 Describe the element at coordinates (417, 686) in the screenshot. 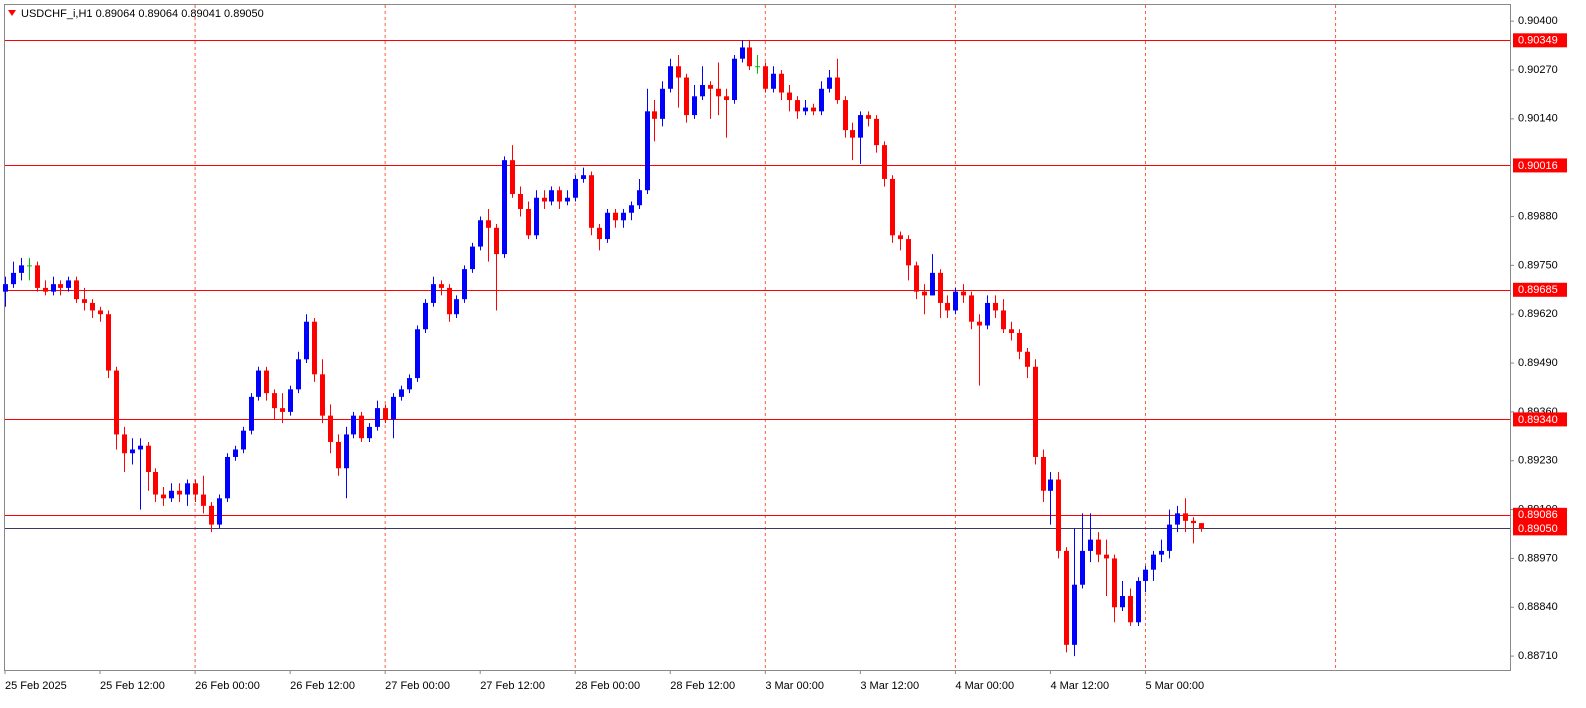

I see `x-tick-label: 27 Feb 00:00` at that location.